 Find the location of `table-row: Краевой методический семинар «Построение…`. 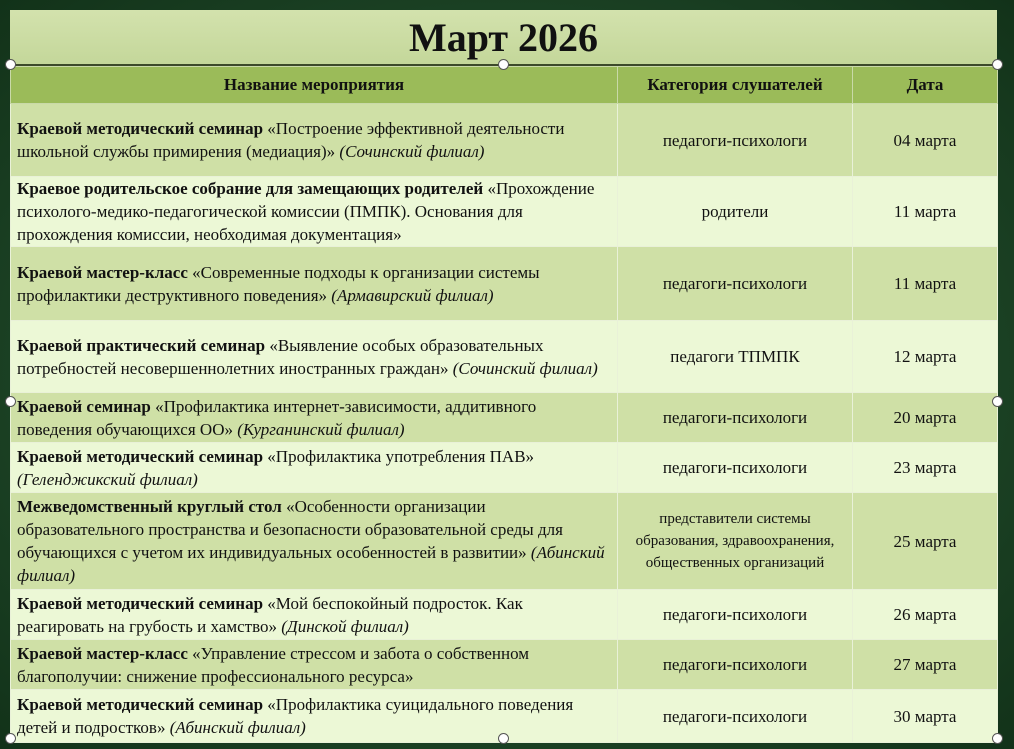

table-row: Краевой методический семинар «Построение… is located at coordinates (504, 140).